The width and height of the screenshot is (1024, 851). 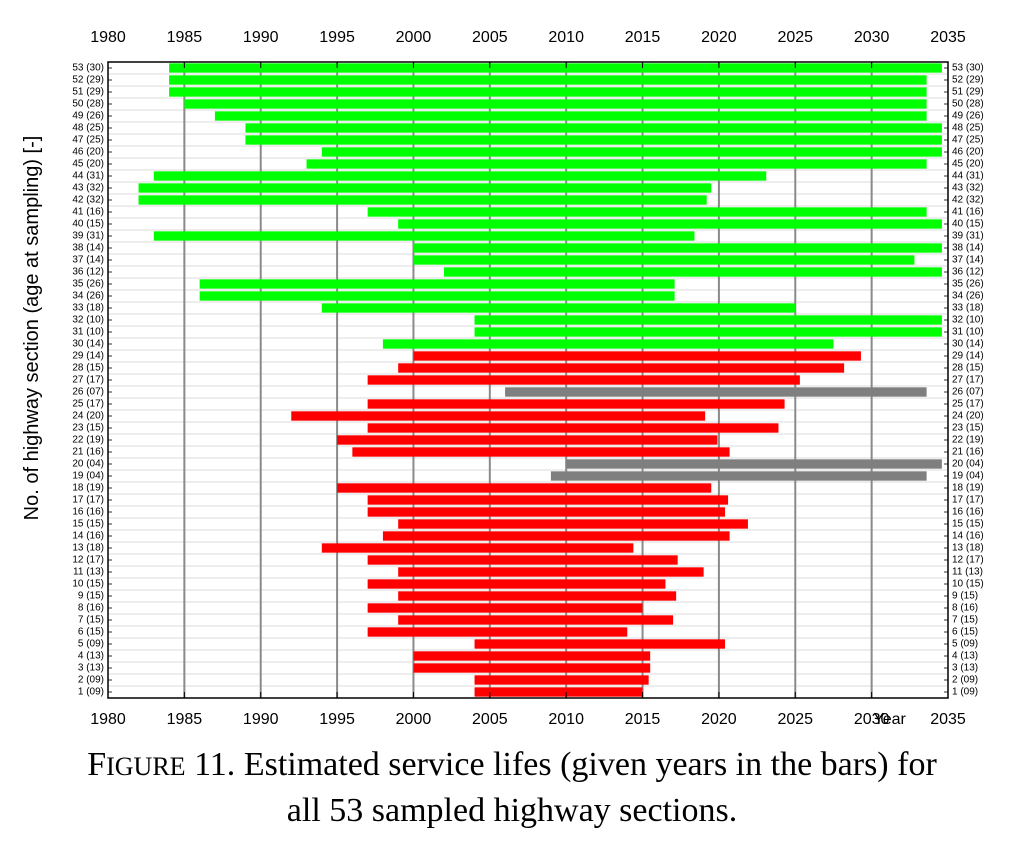 What do you see at coordinates (965, 692) in the screenshot?
I see `row-label-right: 1 (09)` at bounding box center [965, 692].